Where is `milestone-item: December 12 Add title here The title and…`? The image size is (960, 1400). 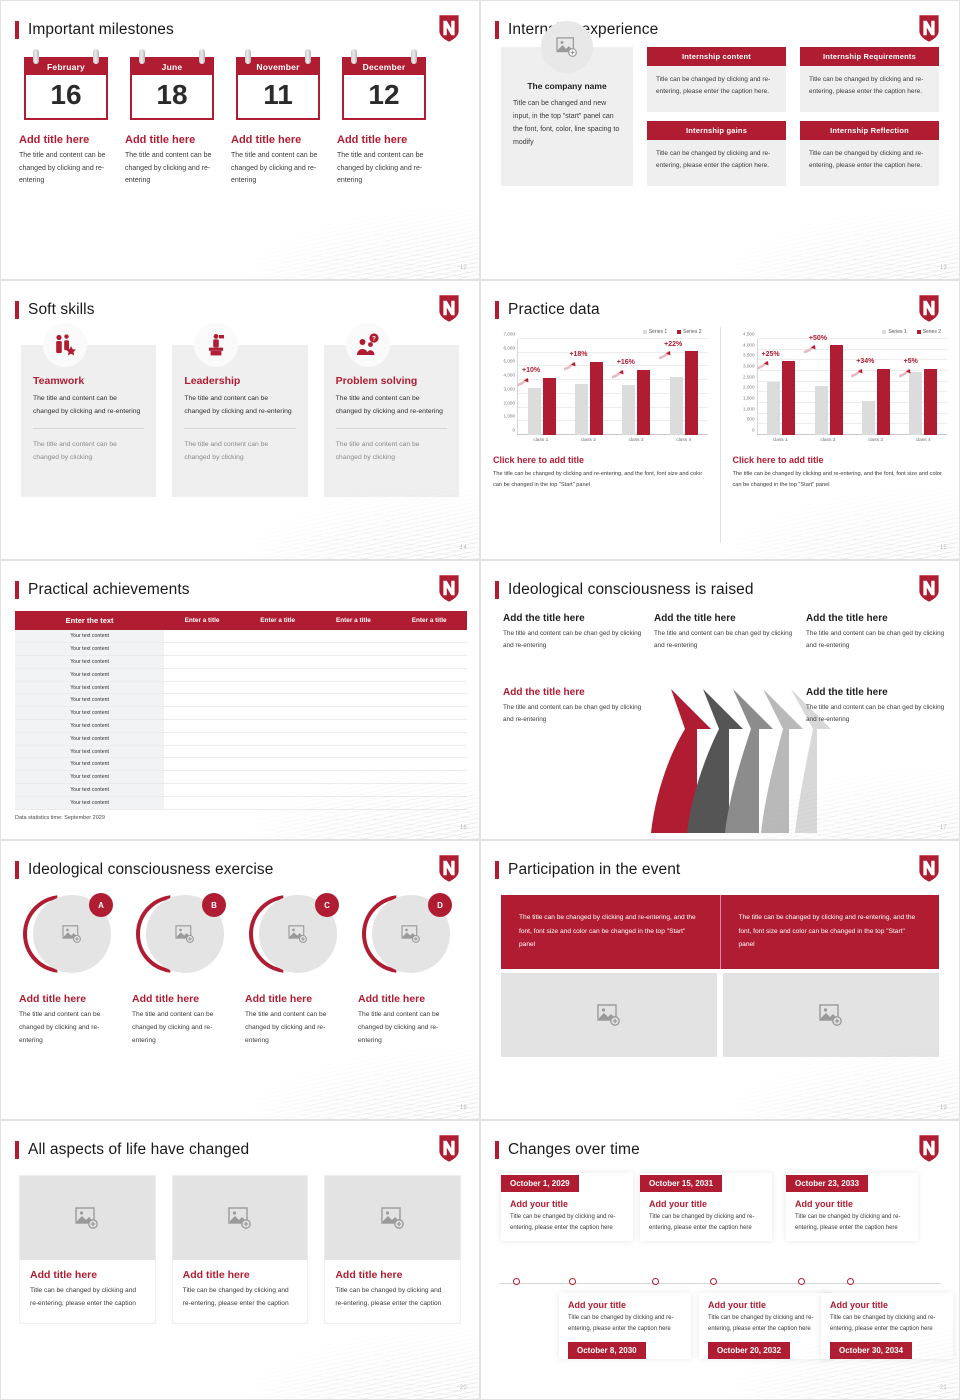
milestone-item: December 12 Add title here The title and… is located at coordinates (384, 117).